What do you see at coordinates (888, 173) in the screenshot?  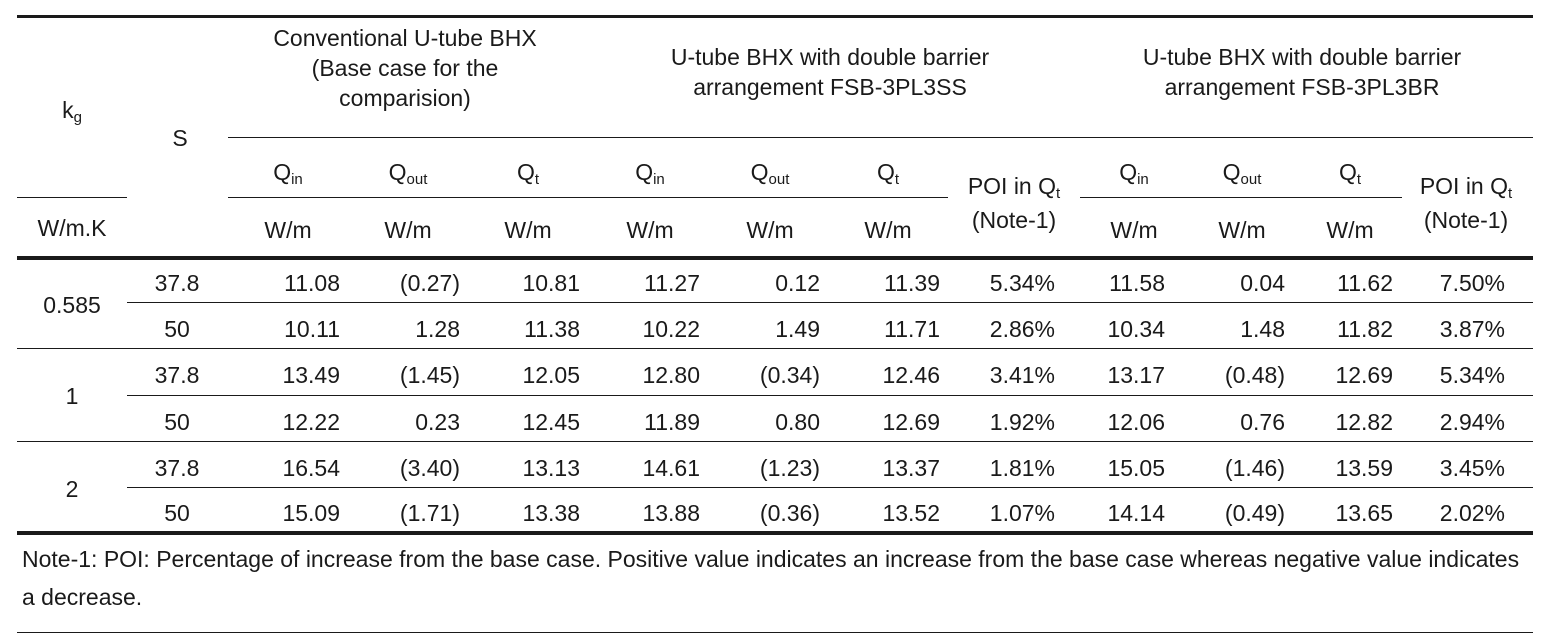 I see `col-ss-qt: Qt` at bounding box center [888, 173].